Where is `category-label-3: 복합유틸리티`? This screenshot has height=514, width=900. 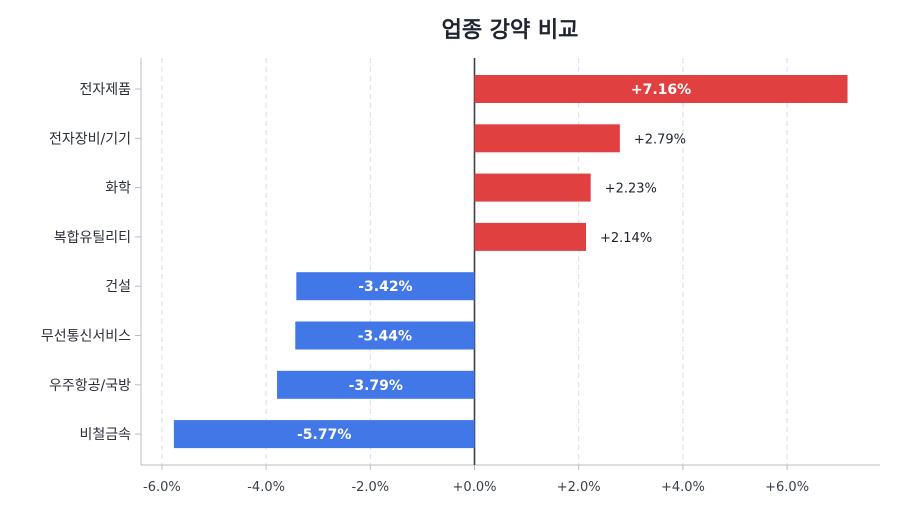
category-label-3: 복합유틸리티 is located at coordinates (92, 238).